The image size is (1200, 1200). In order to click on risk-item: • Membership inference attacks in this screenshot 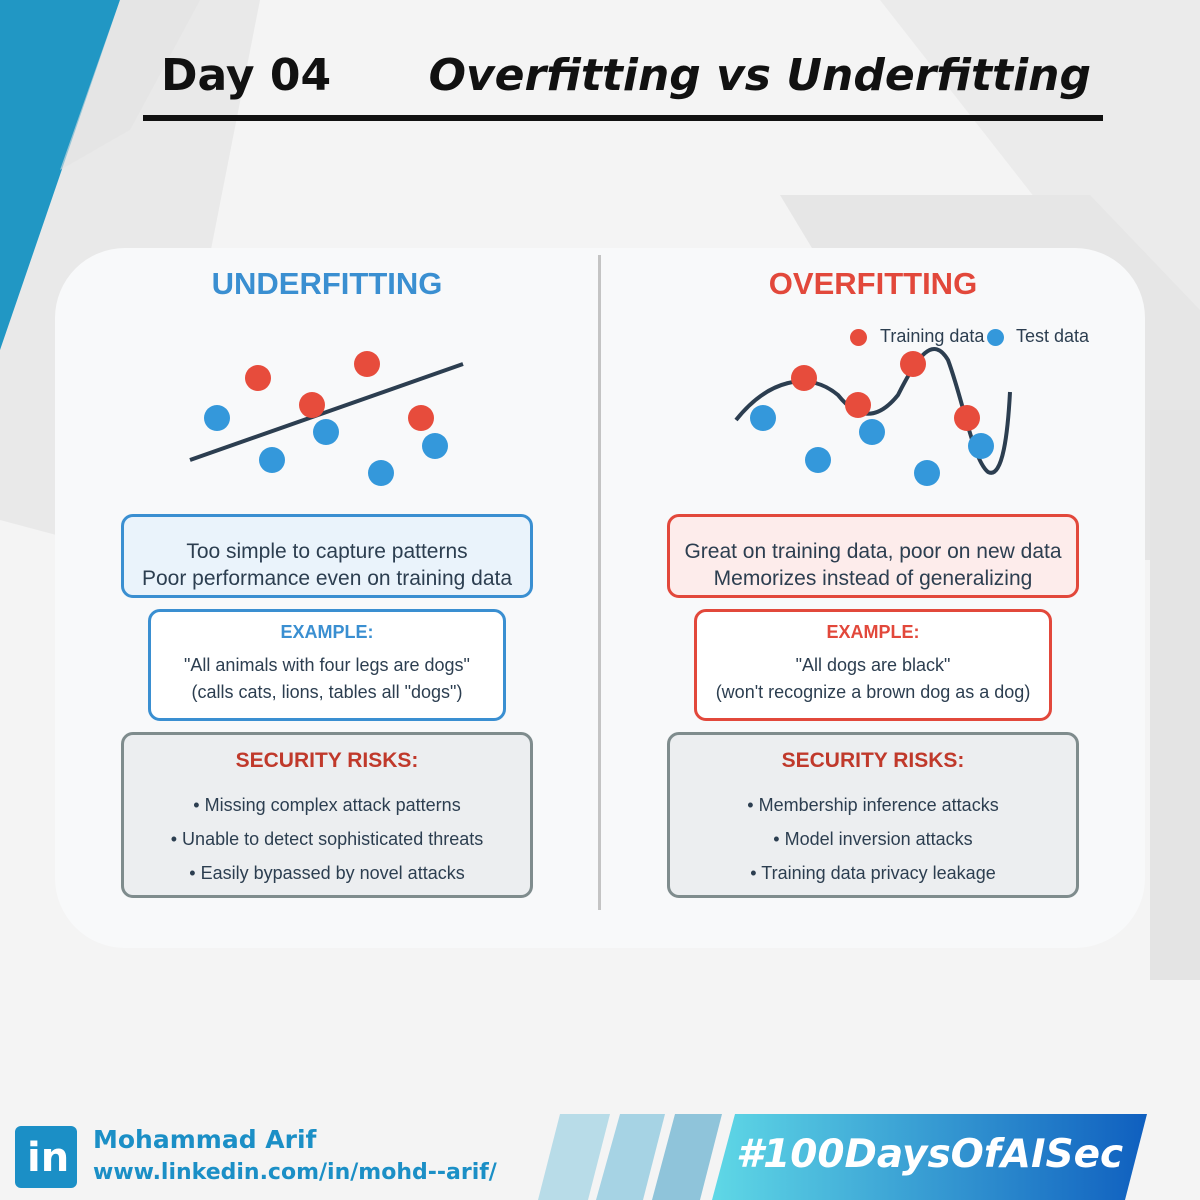, I will do `click(873, 805)`.